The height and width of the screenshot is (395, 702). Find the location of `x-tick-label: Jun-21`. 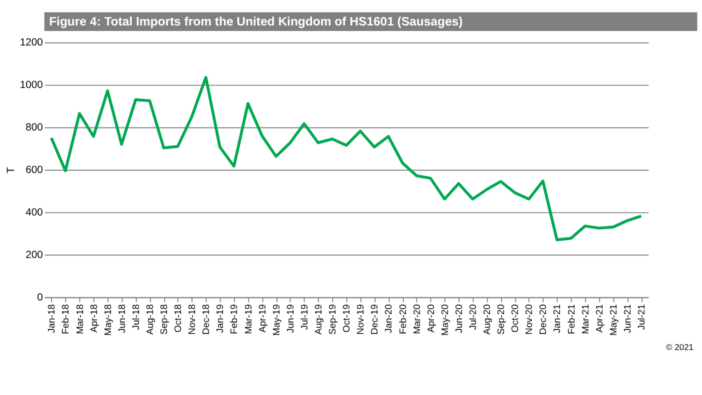

x-tick-label: Jun-21 is located at coordinates (626, 319).